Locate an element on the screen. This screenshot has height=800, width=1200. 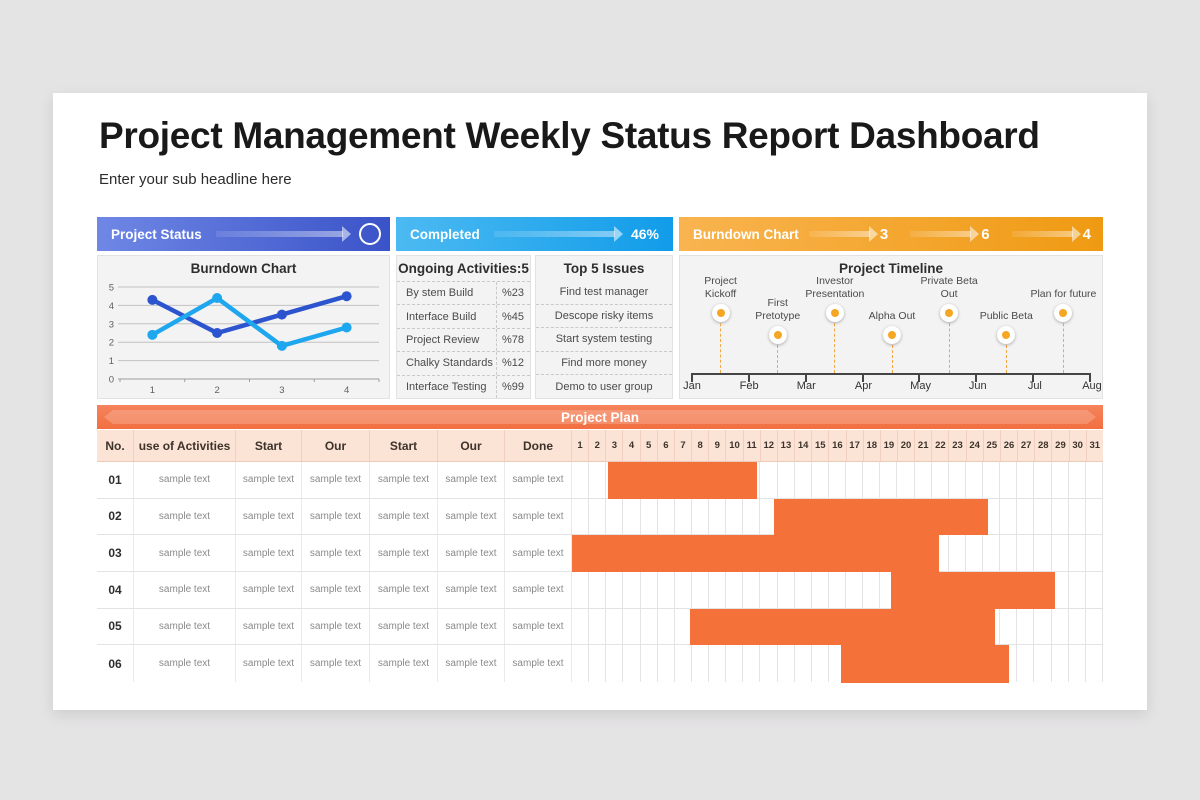
activity-label: Project Review is located at coordinates (443, 340).